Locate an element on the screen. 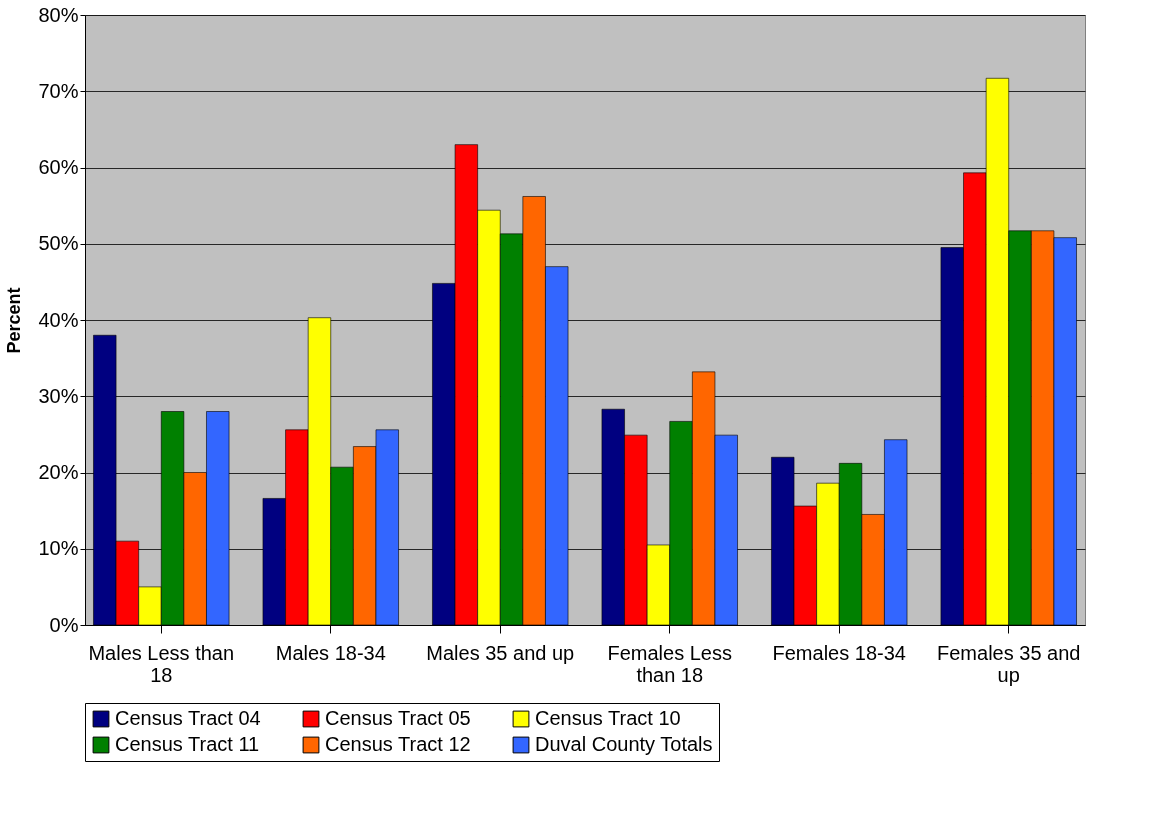  x-tick-label: Males 18-34 is located at coordinates (330, 652).